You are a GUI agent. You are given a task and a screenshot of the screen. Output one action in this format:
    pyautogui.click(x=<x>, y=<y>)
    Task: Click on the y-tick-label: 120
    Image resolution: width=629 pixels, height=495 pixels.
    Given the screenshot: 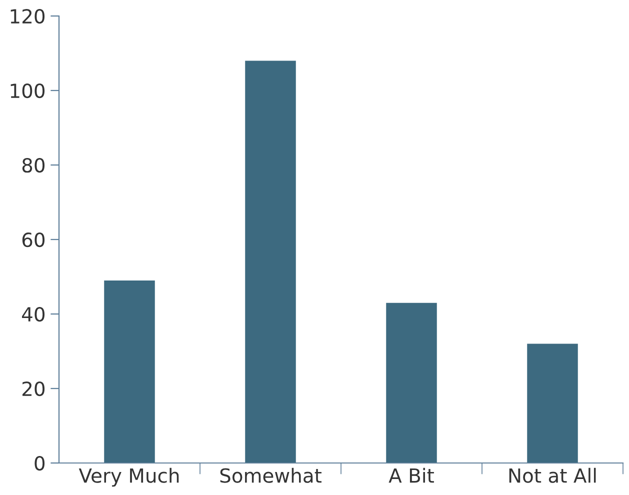 What is the action you would take?
    pyautogui.click(x=27, y=16)
    